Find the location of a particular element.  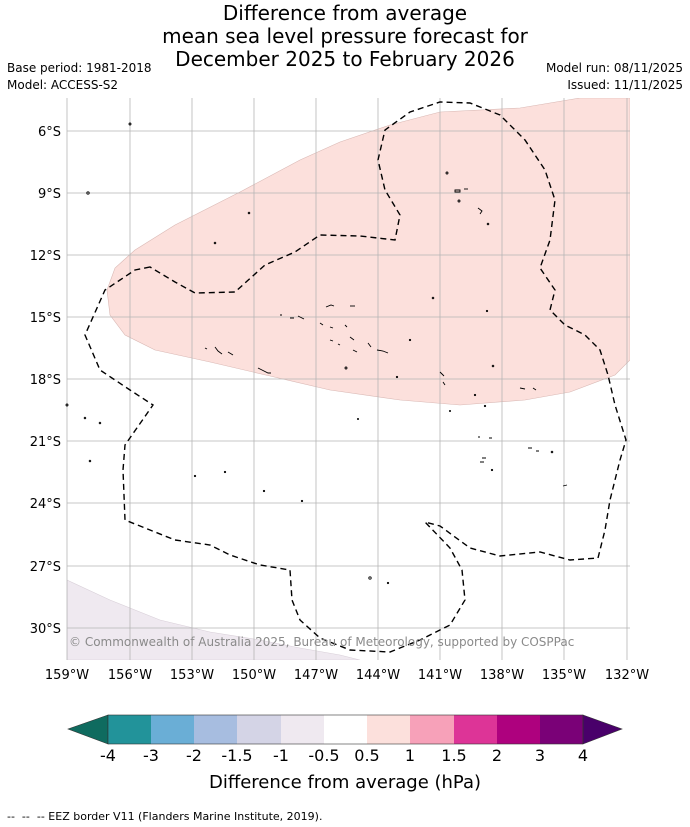

lon-label: 138°W is located at coordinates (502, 675).